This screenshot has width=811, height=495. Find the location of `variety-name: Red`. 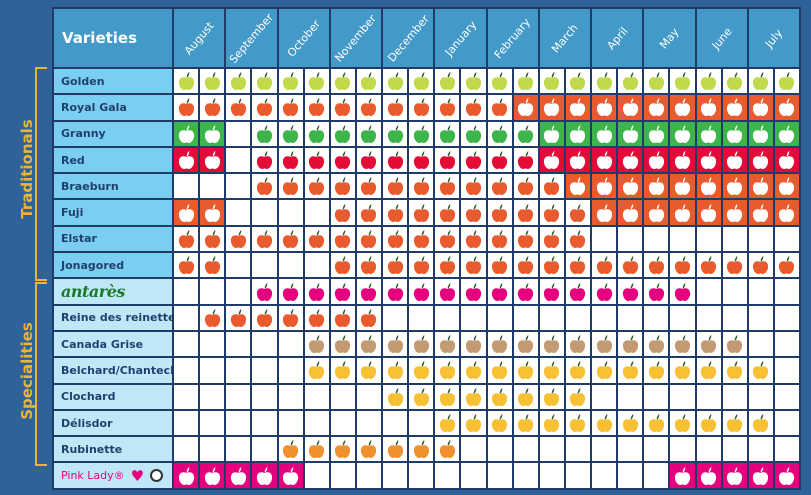

variety-name: Red is located at coordinates (113, 160).